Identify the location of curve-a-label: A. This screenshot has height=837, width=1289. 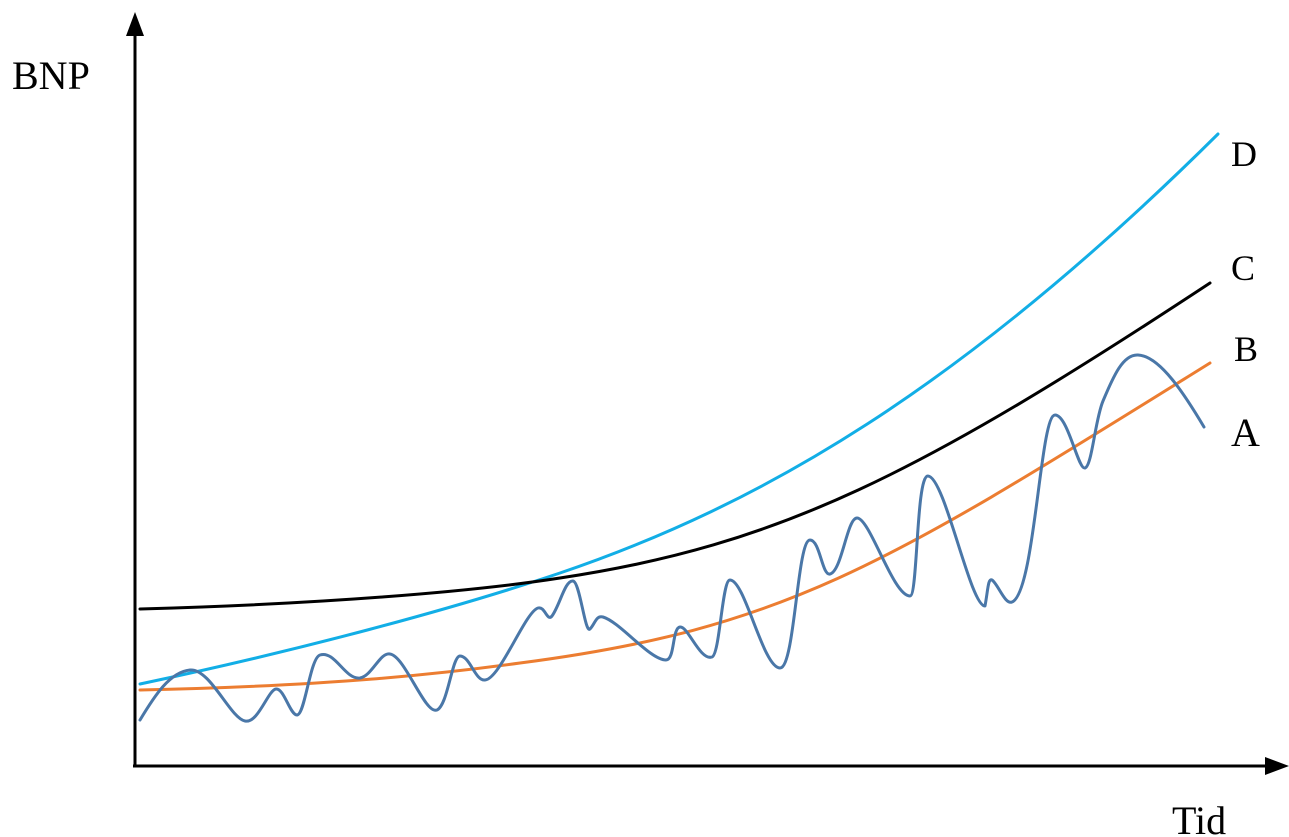
(1245, 432).